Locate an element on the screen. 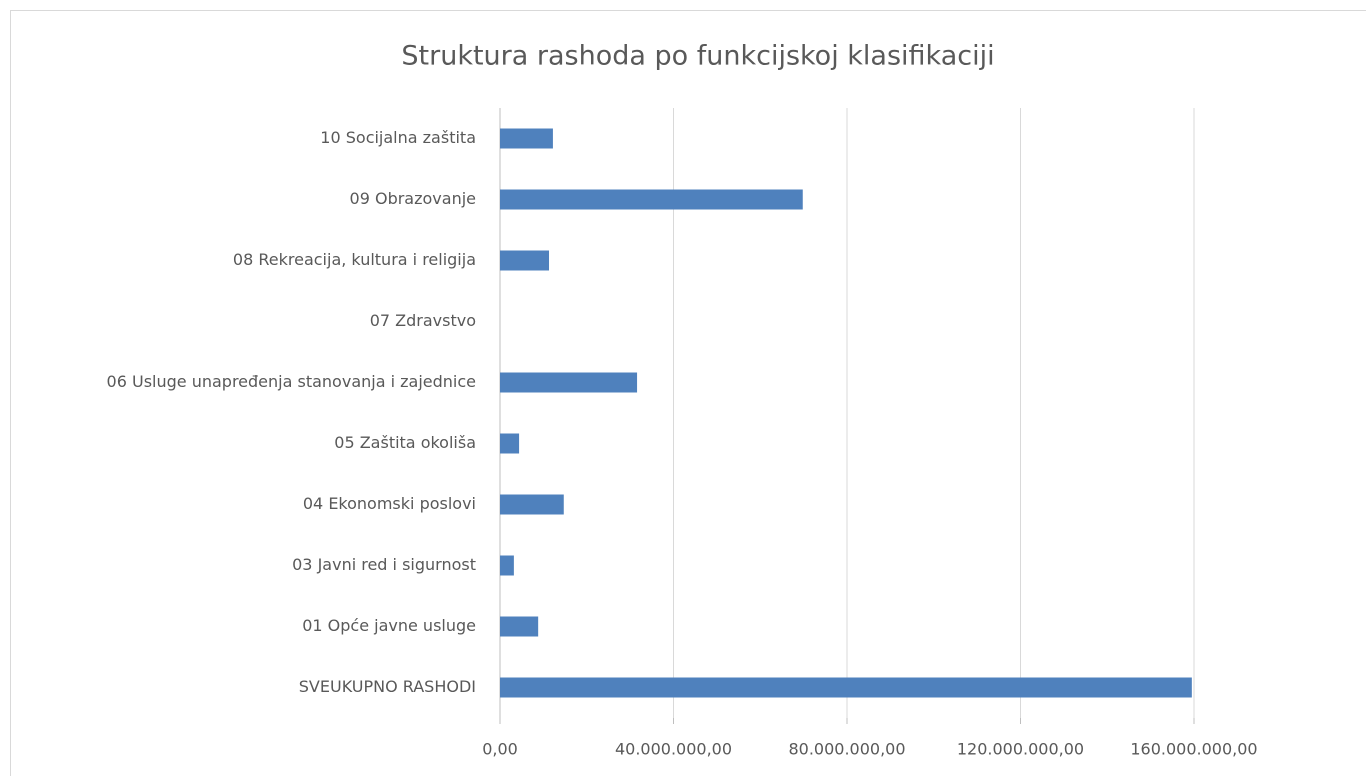 The height and width of the screenshot is (776, 1366). x-tick-label: 160.000.000,00 is located at coordinates (1193, 749).